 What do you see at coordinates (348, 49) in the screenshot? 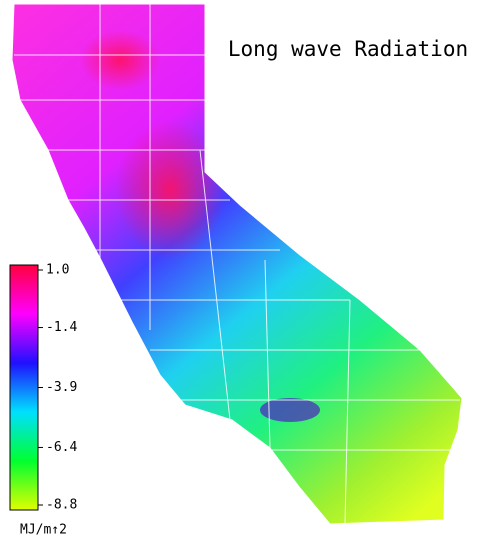
I see `map-title: Long wave Radiation` at bounding box center [348, 49].